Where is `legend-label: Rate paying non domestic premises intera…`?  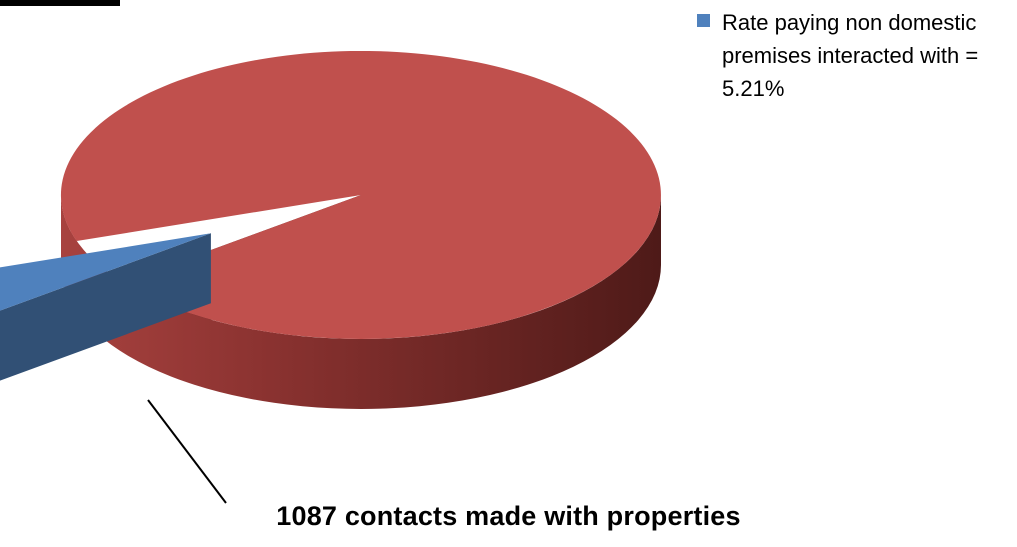
legend-label: Rate paying non domestic premises intera… is located at coordinates (850, 55).